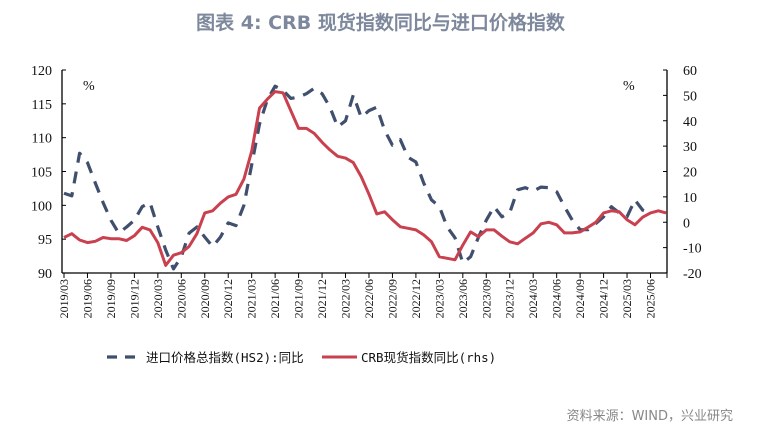  What do you see at coordinates (89, 86) in the screenshot?
I see `left-axis-unit: %` at bounding box center [89, 86].